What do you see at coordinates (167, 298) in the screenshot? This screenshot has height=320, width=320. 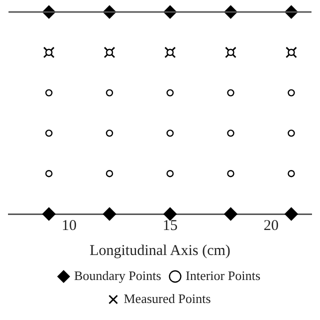 I see `legend-label: Measured Points` at bounding box center [167, 298].